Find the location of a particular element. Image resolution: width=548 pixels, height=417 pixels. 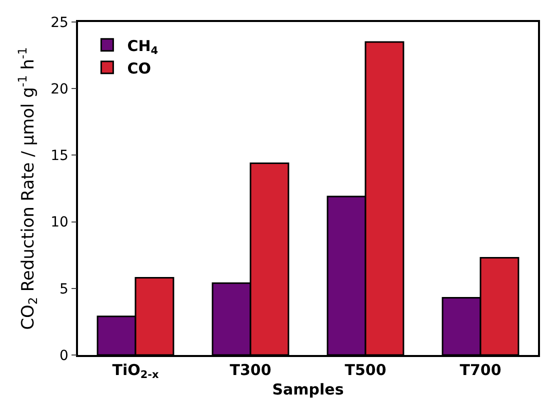

y-tick-label: 15 is located at coordinates (59, 156).